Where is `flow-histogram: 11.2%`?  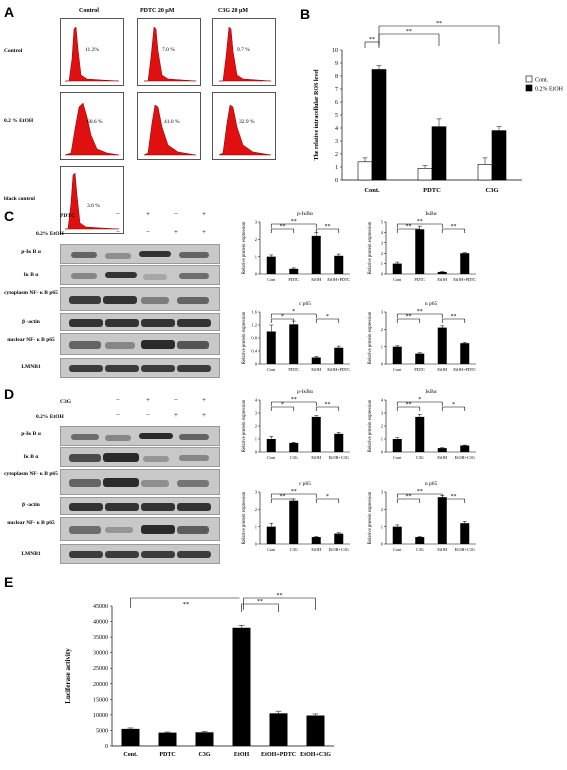
flow-histogram: 11.2% is located at coordinates (92, 52).